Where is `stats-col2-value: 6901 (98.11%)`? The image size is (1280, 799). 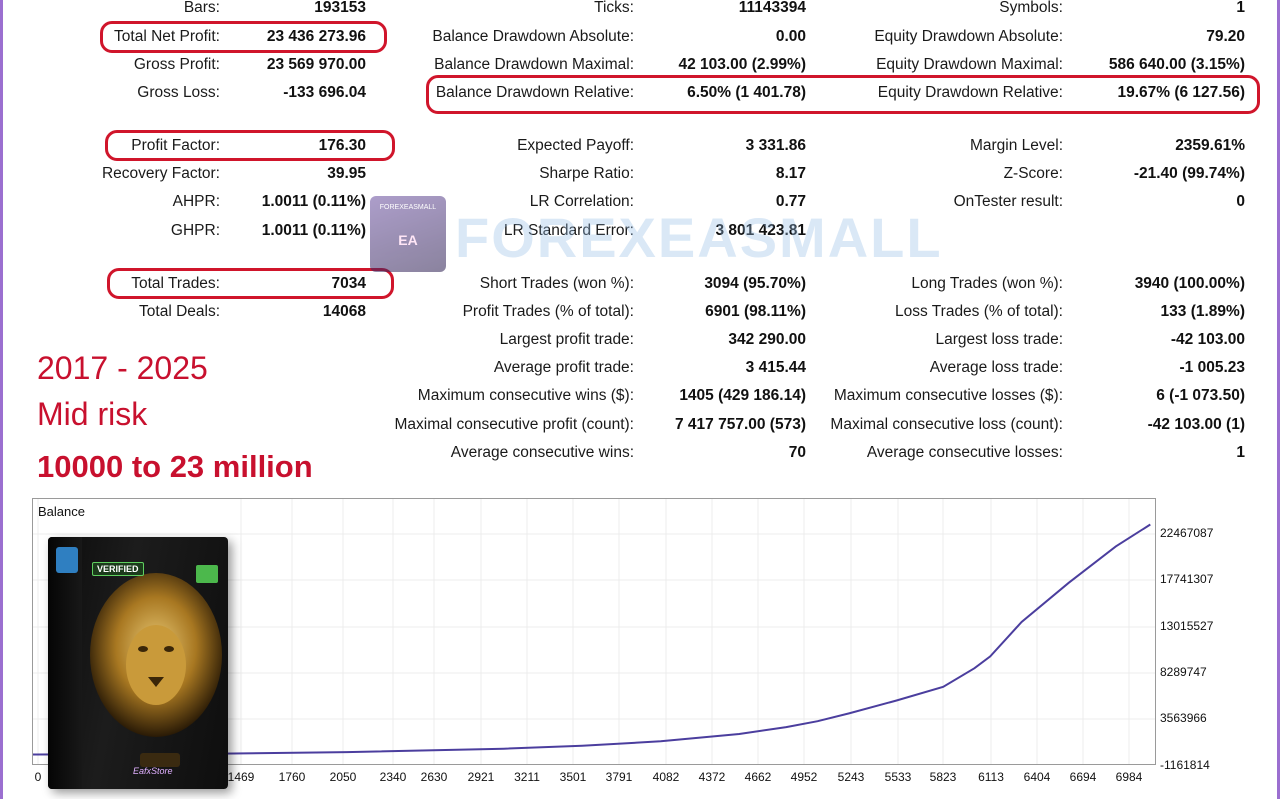 stats-col2-value: 6901 (98.11%) is located at coordinates (755, 311).